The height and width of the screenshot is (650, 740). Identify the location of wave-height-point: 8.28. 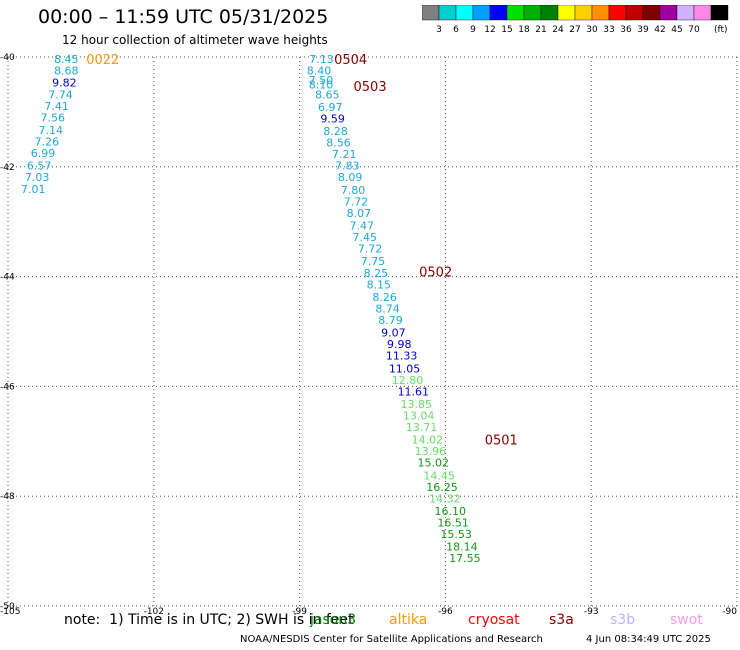
(335, 131).